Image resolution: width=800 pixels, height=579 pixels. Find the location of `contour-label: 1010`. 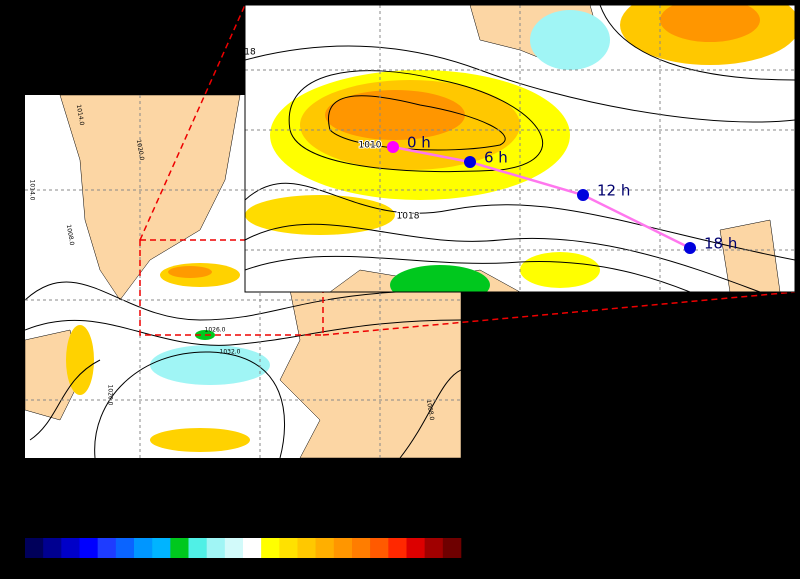

contour-label: 1010 is located at coordinates (370, 146).